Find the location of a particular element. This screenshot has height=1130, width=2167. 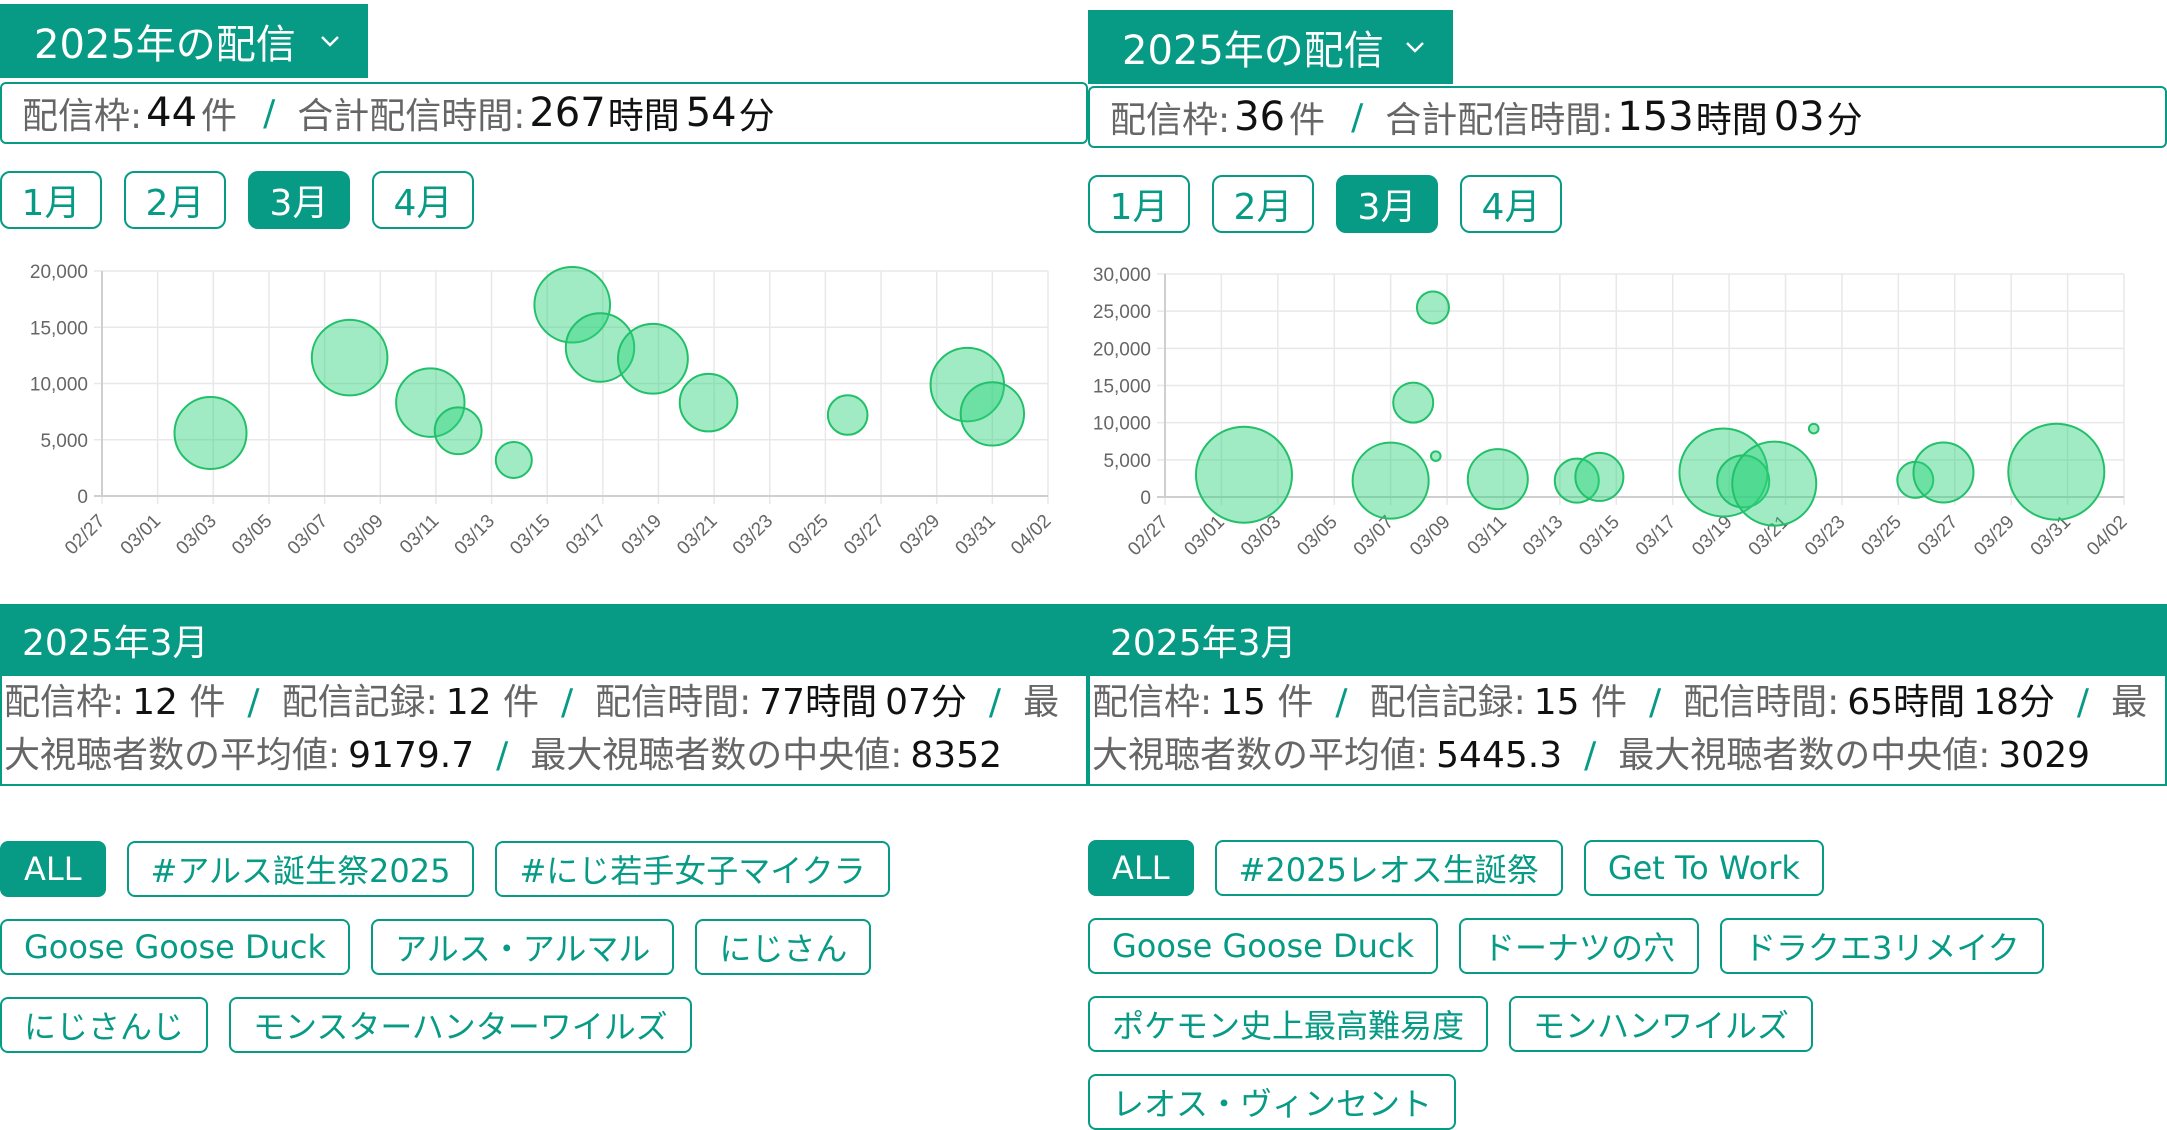

stats-avg-value: 9179.7 is located at coordinates (411, 755).